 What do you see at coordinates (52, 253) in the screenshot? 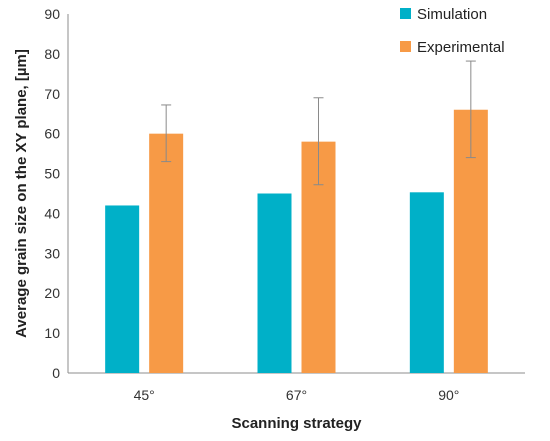
I see `y-tick-label: 30` at bounding box center [52, 253].